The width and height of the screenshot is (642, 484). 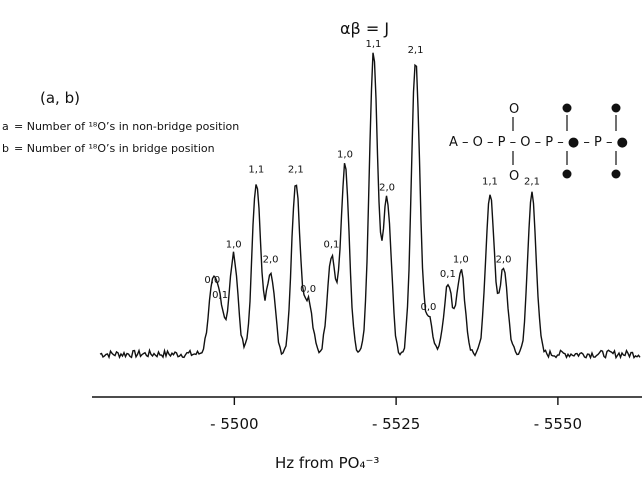 I want to click on peak-label-8: 1,0, so click(x=345, y=155).